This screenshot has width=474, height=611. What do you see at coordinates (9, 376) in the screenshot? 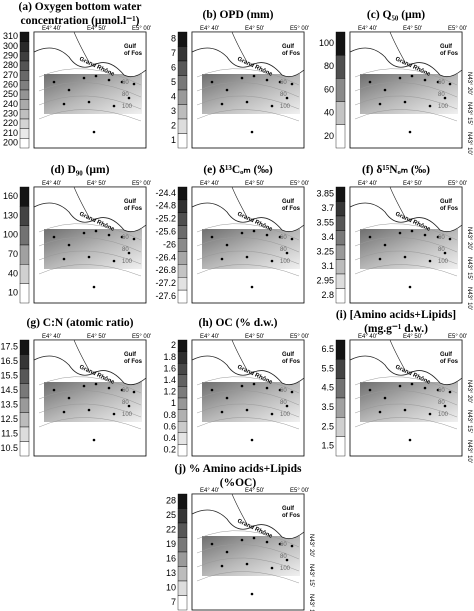
I see `colorbar-tick: 15.5` at bounding box center [9, 376].